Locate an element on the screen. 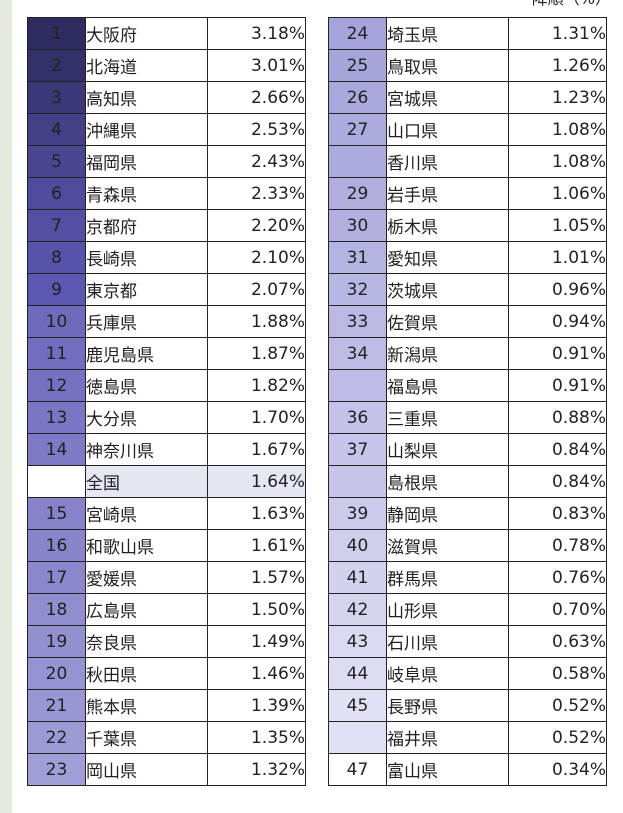 The width and height of the screenshot is (623, 813). table-row: 全国 1.64% is located at coordinates (166, 481).